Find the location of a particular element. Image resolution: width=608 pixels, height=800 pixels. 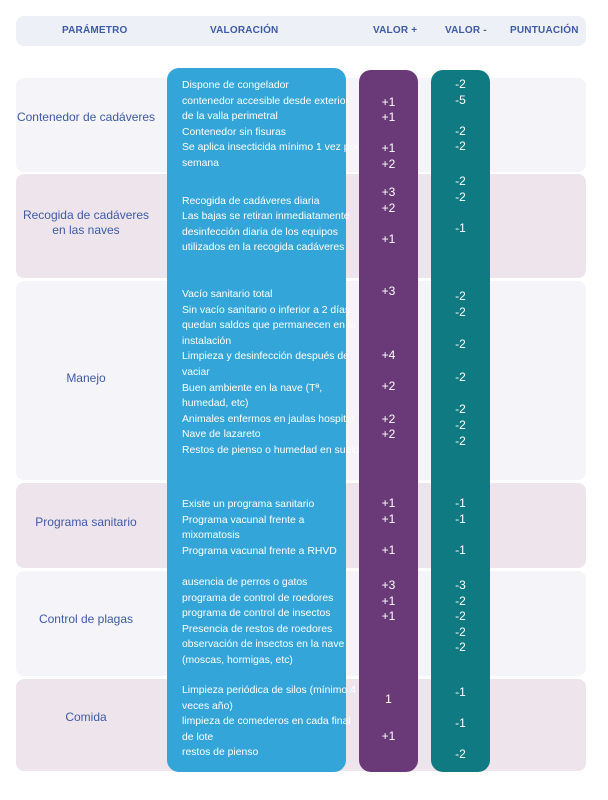

valor-plus-list: +3 +4 +2 +2 +2 is located at coordinates (388, 371).